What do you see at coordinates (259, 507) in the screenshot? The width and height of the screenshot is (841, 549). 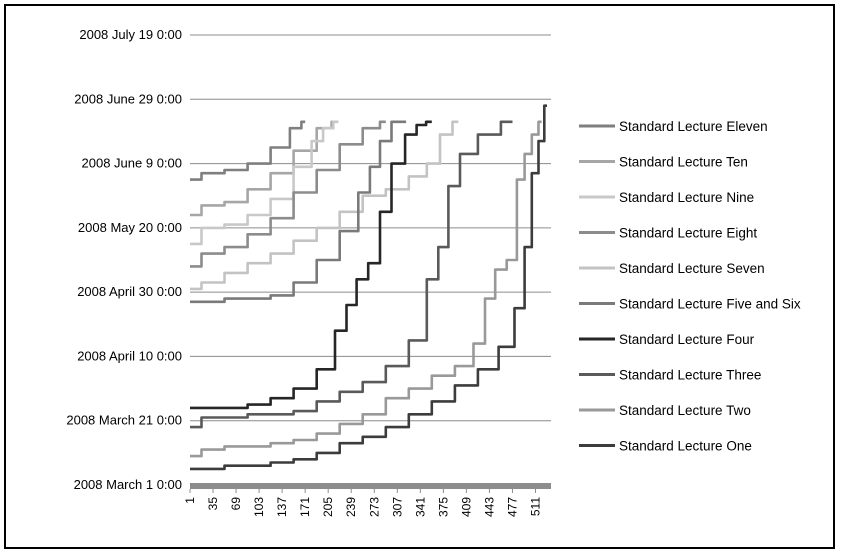 I see `x-tick-label: 103` at bounding box center [259, 507].